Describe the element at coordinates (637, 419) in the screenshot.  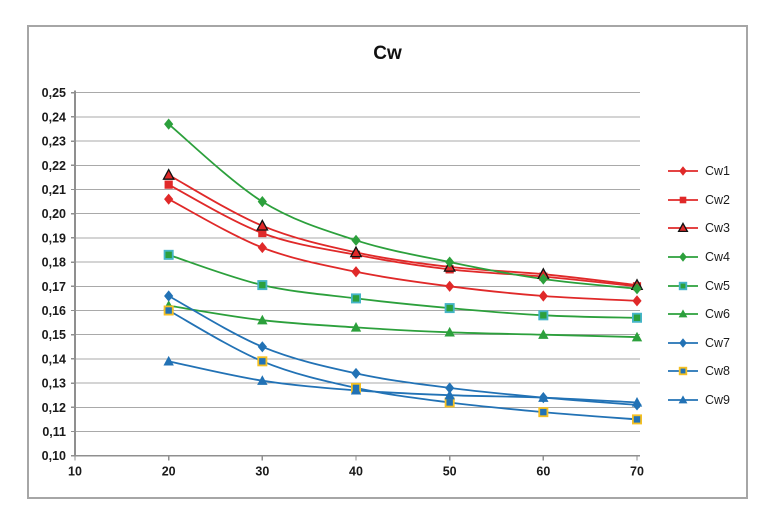
I see `marker-Cw8-x70` at that location.